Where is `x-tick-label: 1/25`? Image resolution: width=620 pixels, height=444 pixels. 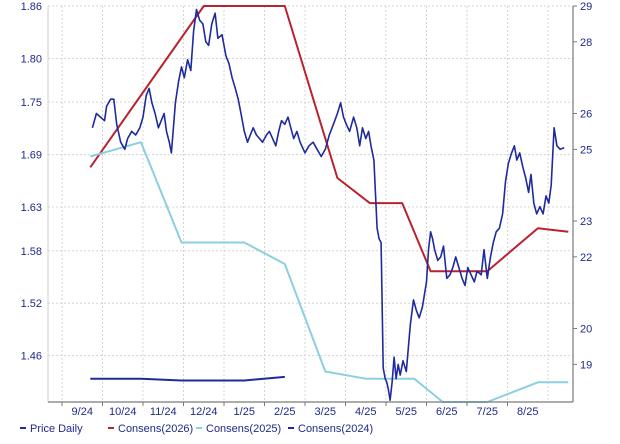
x-tick-label: 1/25 is located at coordinates (244, 412).